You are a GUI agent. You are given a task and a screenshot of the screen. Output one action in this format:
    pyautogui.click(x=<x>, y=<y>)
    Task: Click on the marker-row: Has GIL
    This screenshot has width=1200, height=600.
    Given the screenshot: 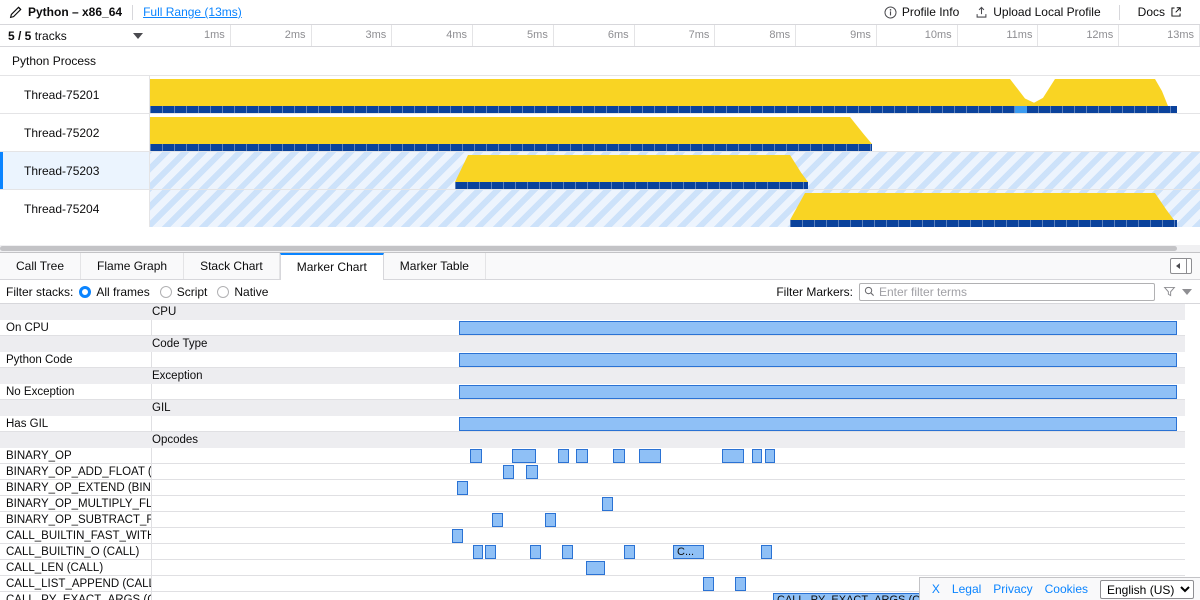 What is the action you would take?
    pyautogui.click(x=600, y=424)
    